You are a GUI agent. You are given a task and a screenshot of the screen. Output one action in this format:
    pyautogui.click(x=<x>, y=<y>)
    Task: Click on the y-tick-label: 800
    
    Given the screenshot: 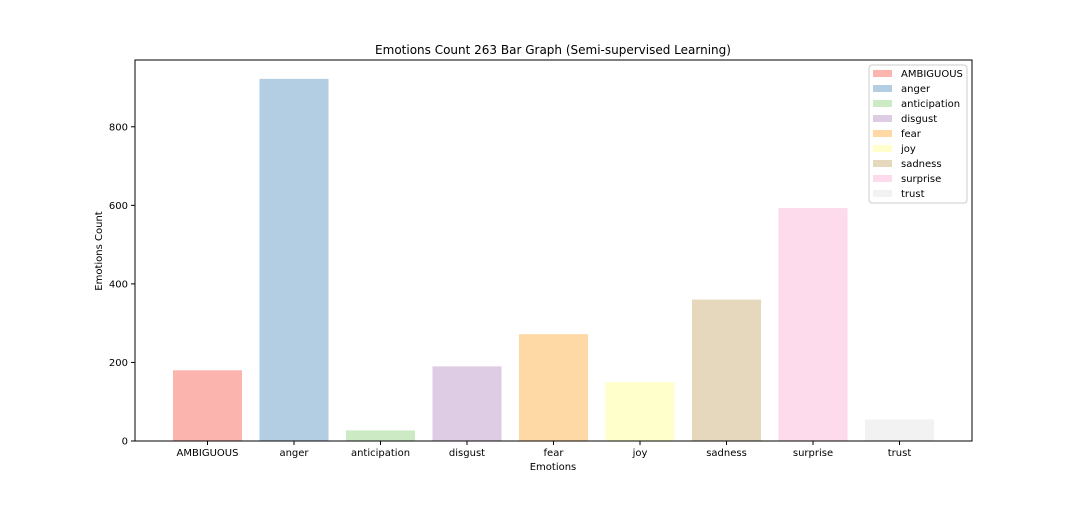 What is the action you would take?
    pyautogui.click(x=118, y=127)
    